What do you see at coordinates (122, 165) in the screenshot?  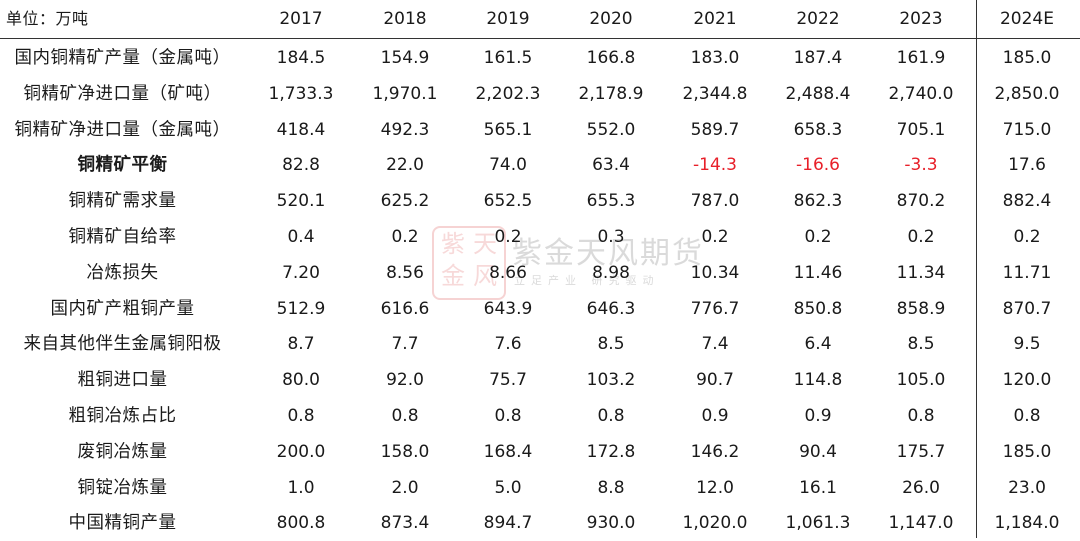 I see `row-label: 铜精矿平衡` at bounding box center [122, 165].